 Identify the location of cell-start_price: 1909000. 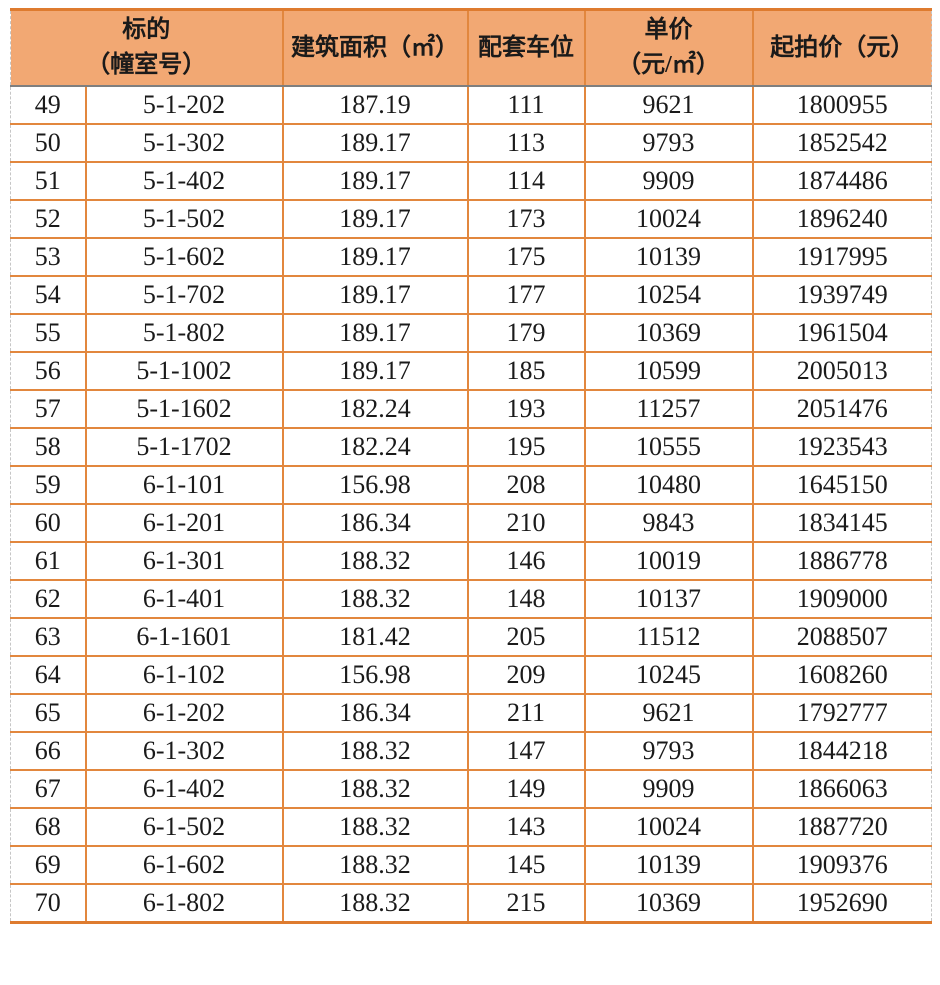
(841, 598).